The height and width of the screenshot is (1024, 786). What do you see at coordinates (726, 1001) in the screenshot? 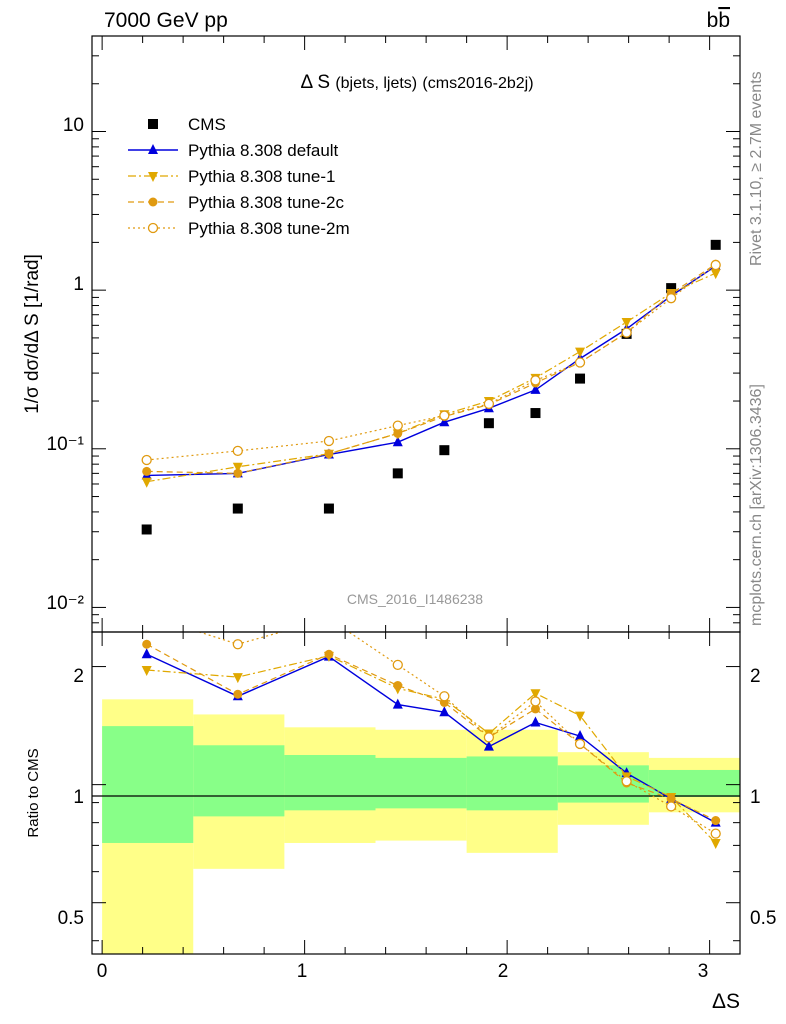
I see `xaxis-label: ΔS` at bounding box center [726, 1001].